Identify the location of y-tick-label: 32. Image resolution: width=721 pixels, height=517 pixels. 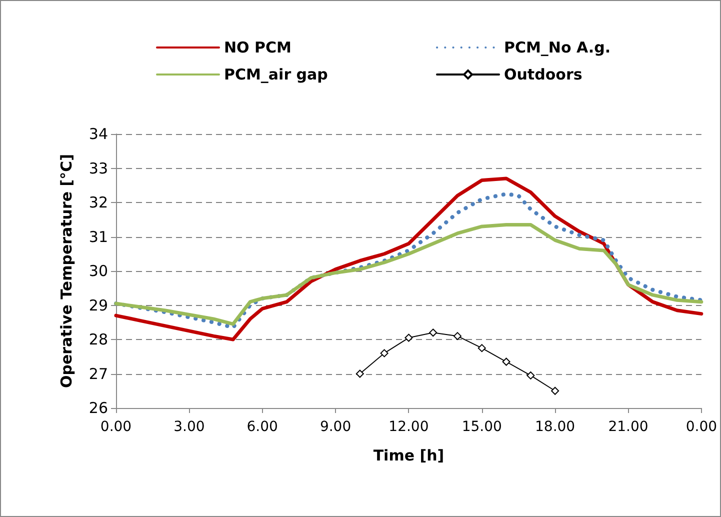
(98, 203).